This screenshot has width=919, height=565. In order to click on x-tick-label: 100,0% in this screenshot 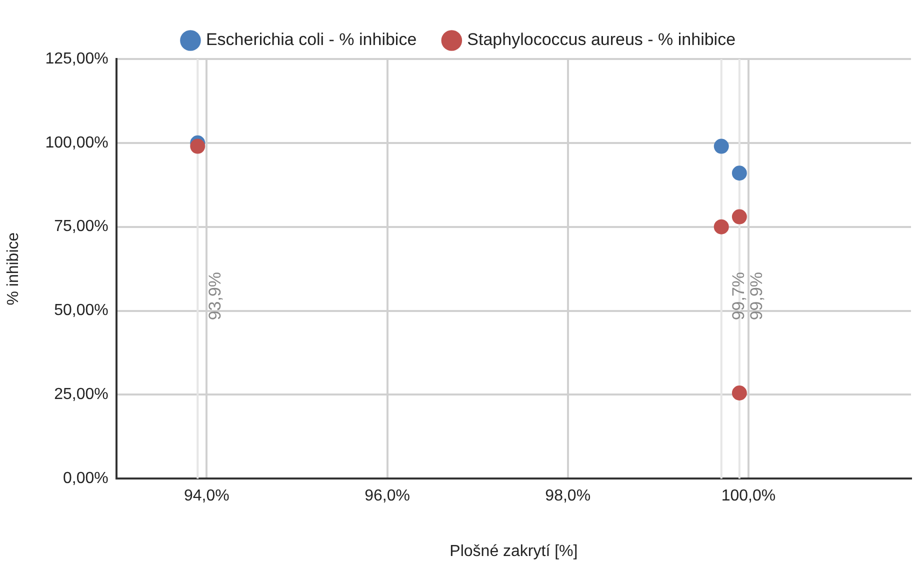, I will do `click(748, 496)`.